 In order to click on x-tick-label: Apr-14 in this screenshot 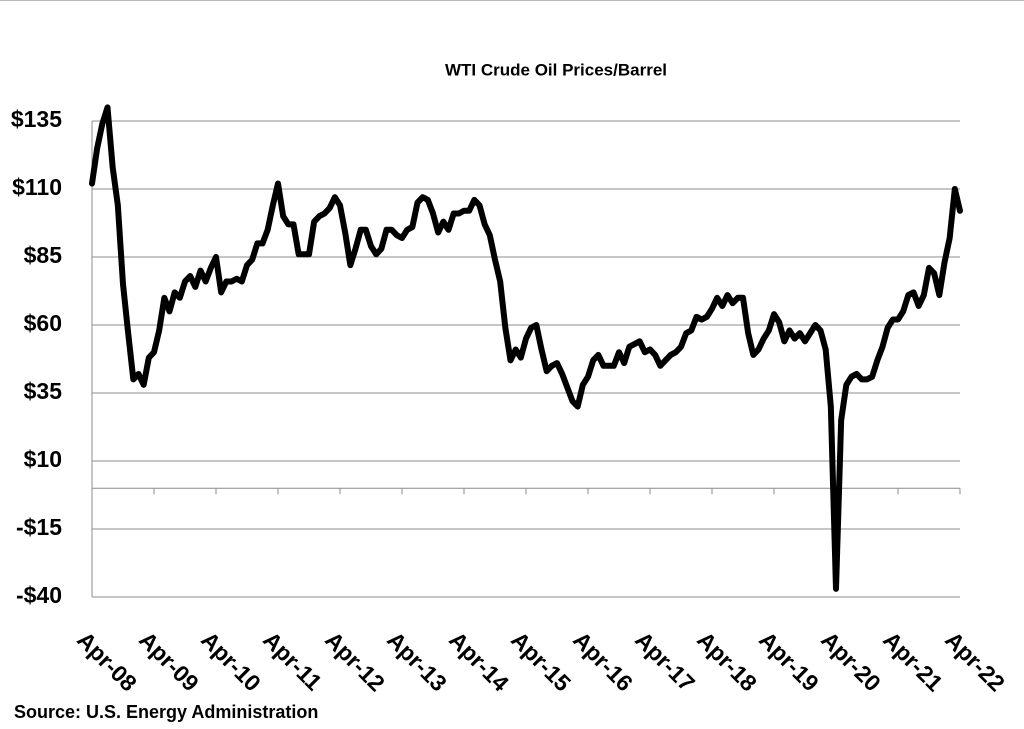, I will do `click(479, 661)`.